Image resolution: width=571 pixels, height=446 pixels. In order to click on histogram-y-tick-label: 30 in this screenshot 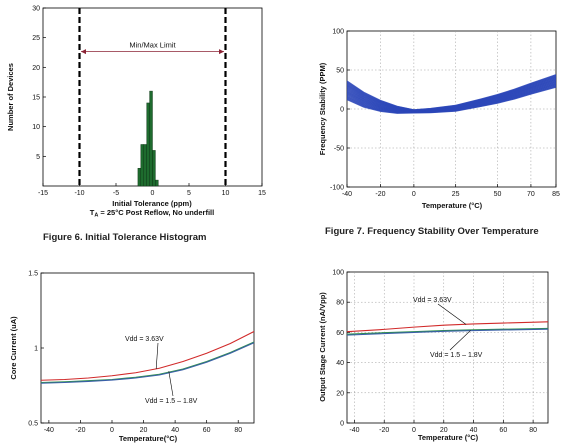, I will do `click(36, 9)`.